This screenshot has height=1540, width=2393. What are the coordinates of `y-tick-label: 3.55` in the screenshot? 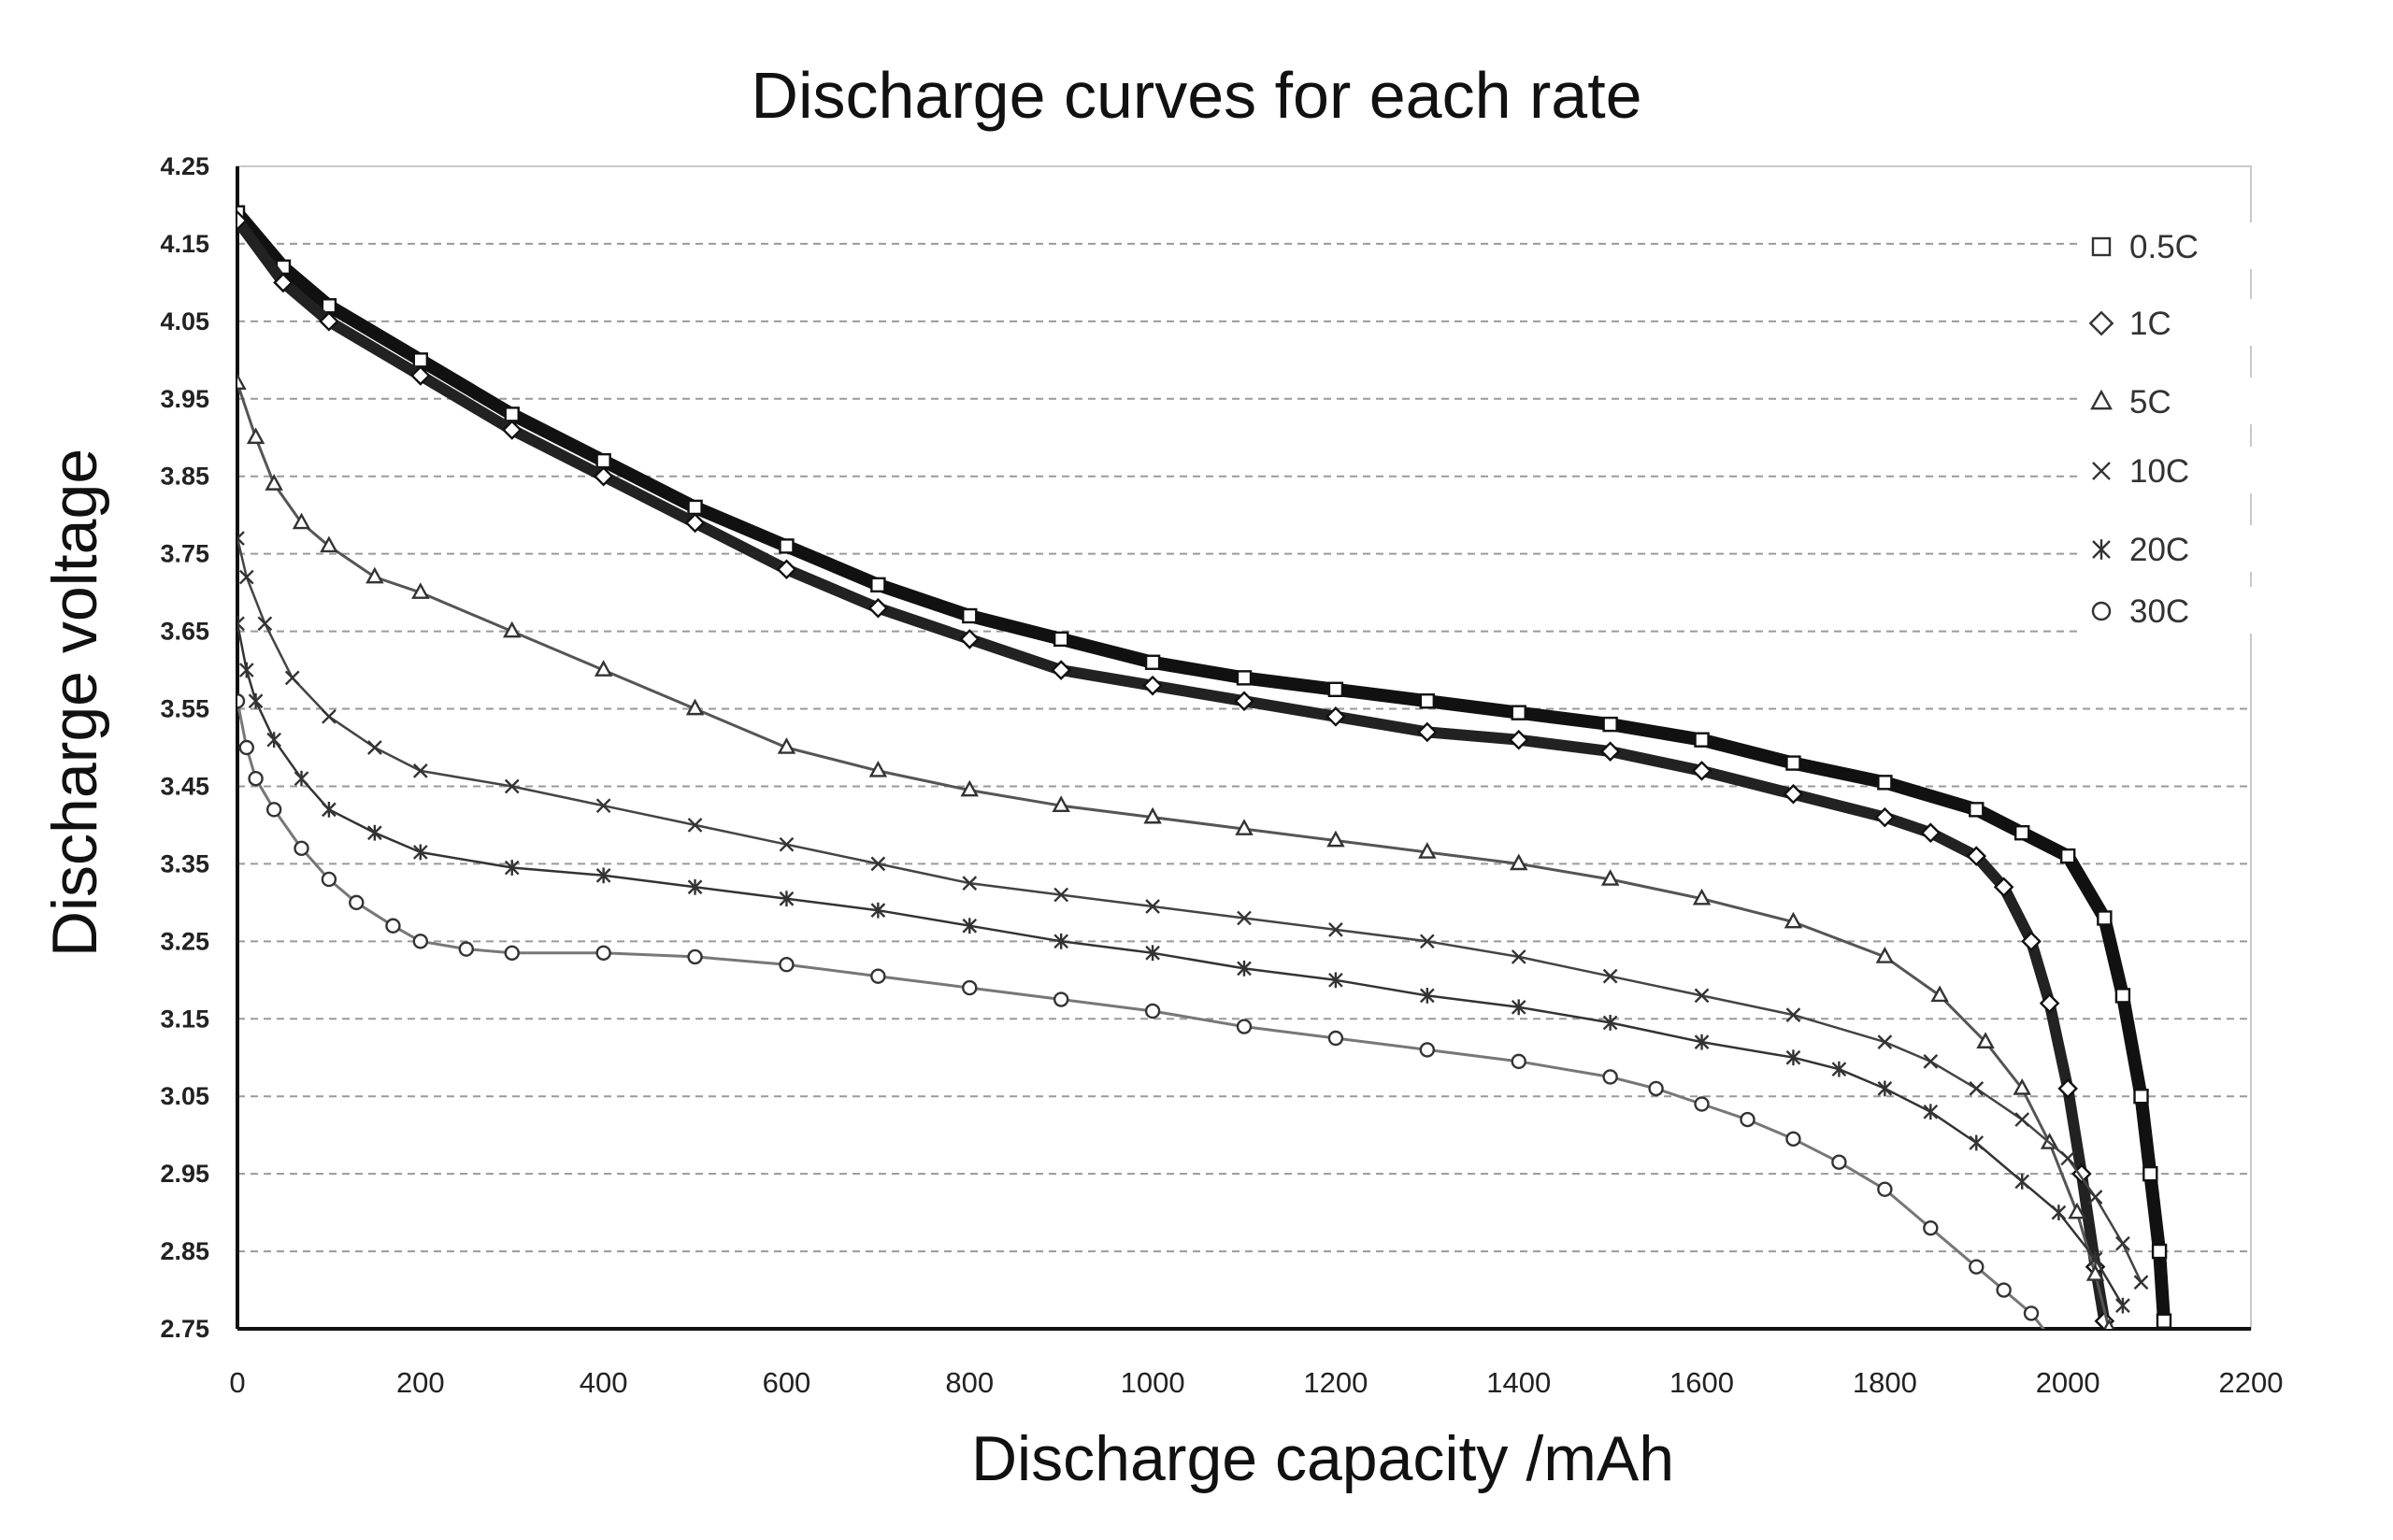 It's located at (185, 709).